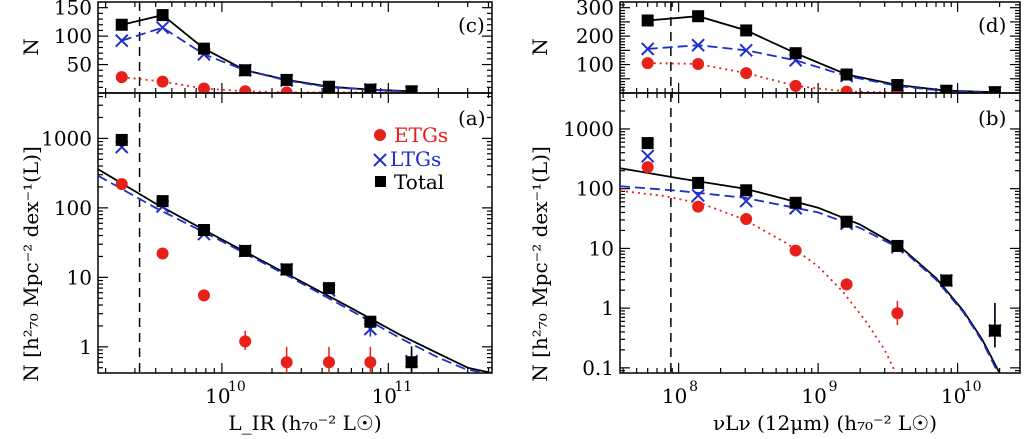  I want to click on legend-ltg-label: LTGs, so click(415, 159).